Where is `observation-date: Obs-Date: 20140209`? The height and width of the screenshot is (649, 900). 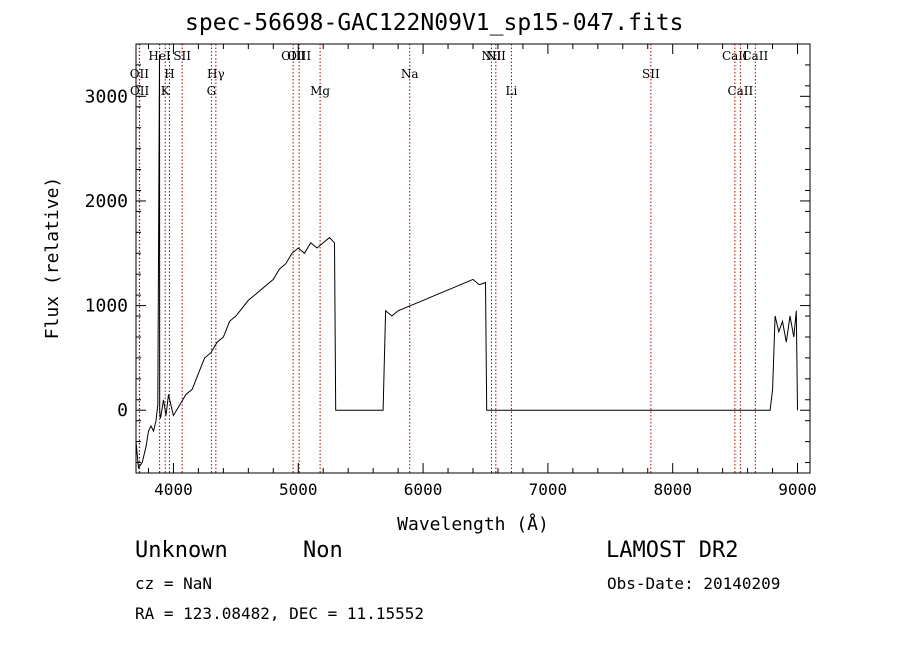 observation-date: Obs-Date: 20140209 is located at coordinates (694, 583).